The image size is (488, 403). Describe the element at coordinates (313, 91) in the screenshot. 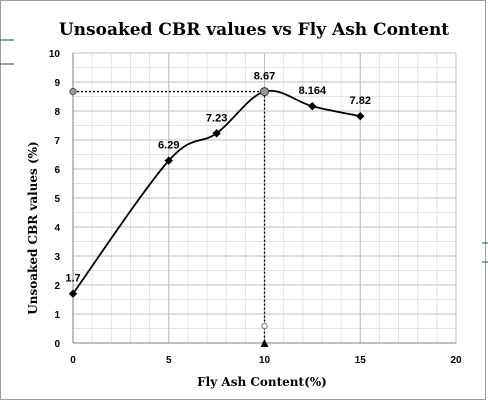

I see `data-label: 8.164` at that location.